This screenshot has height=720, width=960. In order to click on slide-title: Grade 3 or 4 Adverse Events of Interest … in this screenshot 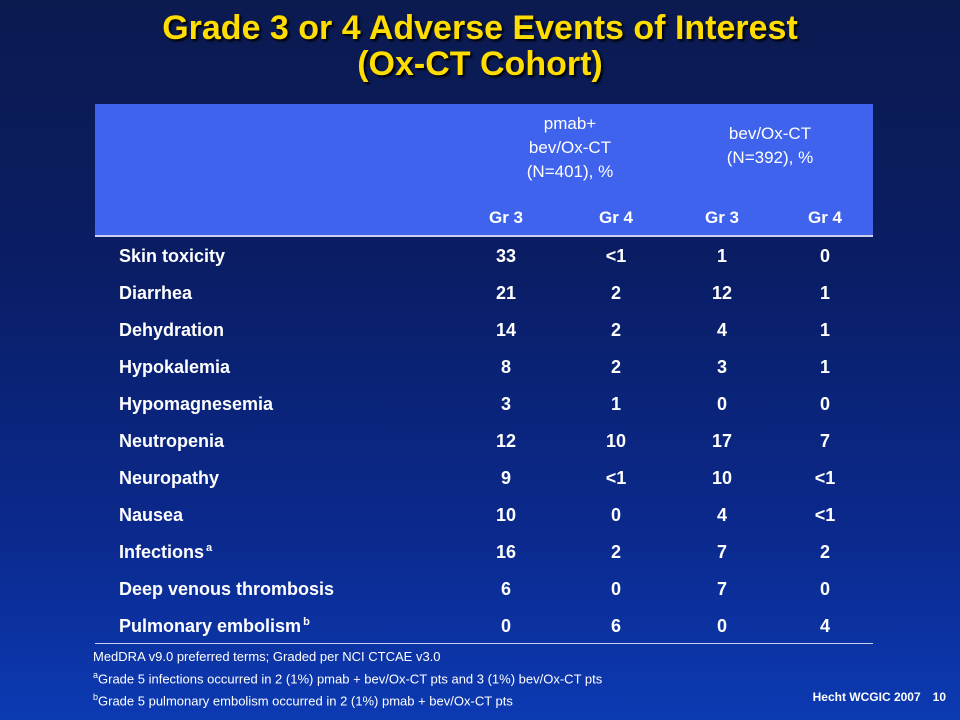, I will do `click(480, 46)`.